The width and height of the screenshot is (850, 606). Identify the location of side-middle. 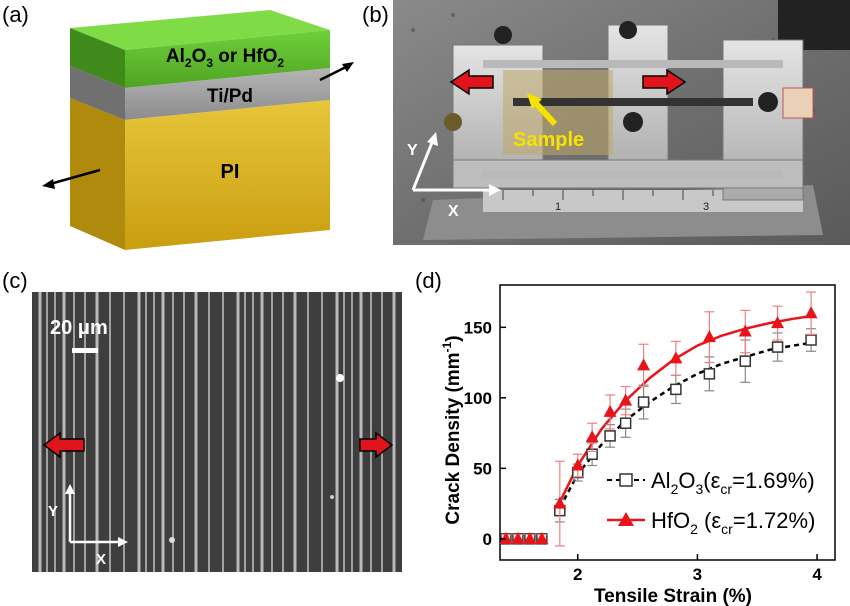
(97, 93).